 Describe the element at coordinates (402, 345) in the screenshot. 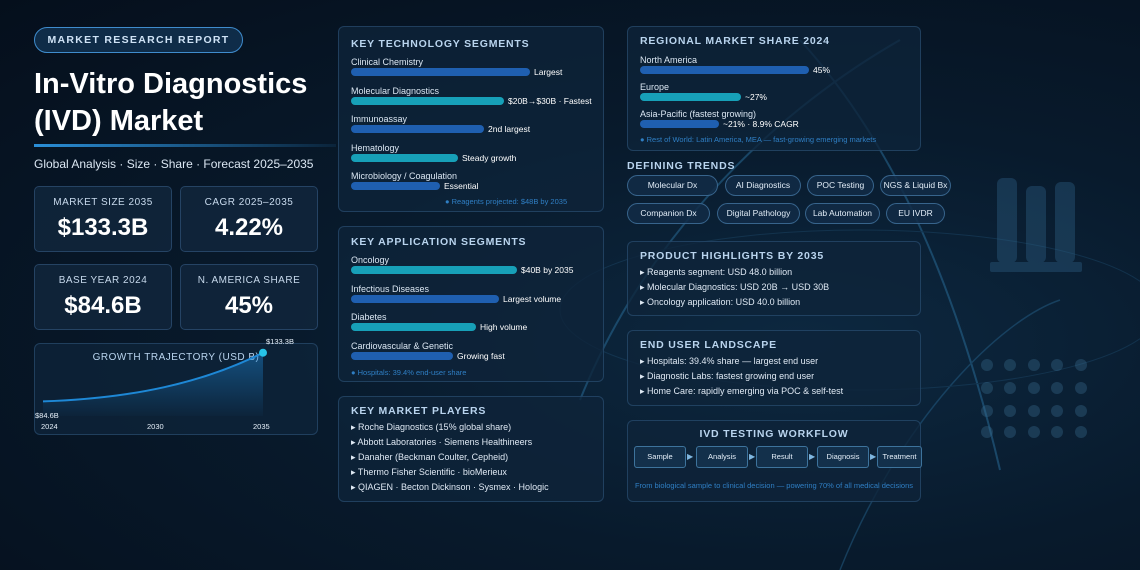

I see `bar-label: Cardiovascular & Genetic` at that location.